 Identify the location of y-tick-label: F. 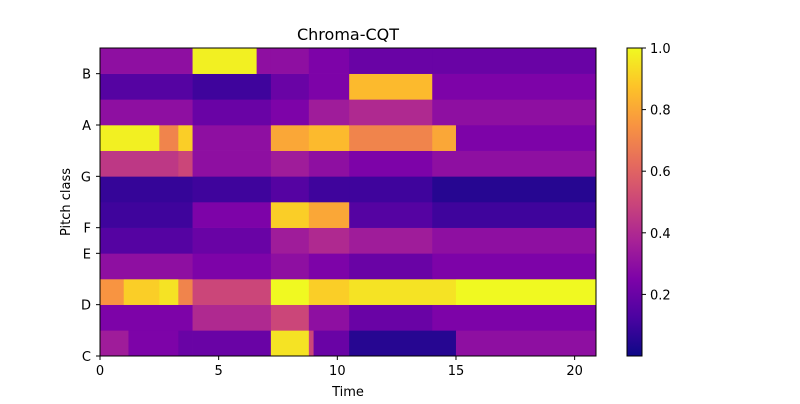
(87, 229).